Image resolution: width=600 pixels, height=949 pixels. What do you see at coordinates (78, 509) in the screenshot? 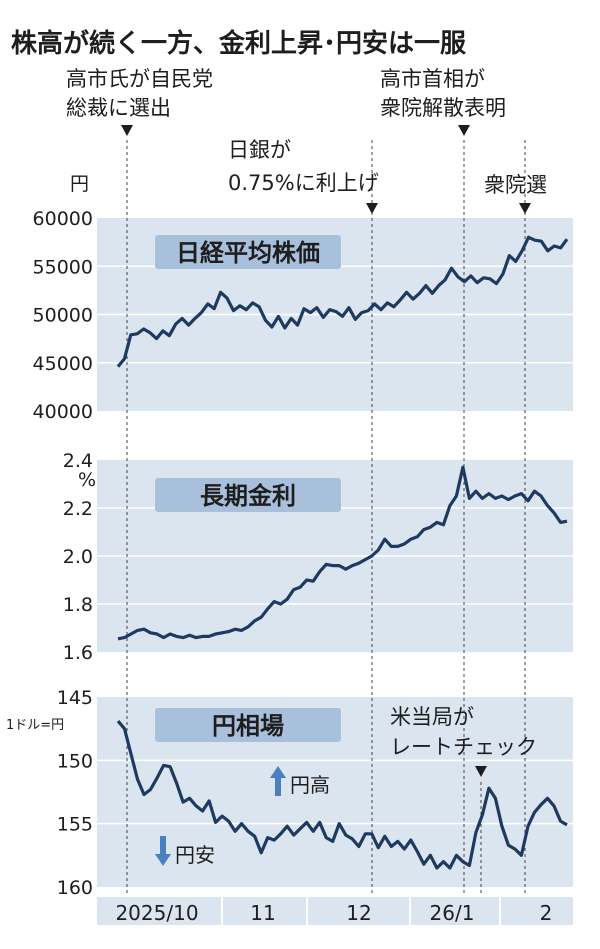
I see `y-tick-label: 2.2` at bounding box center [78, 509].